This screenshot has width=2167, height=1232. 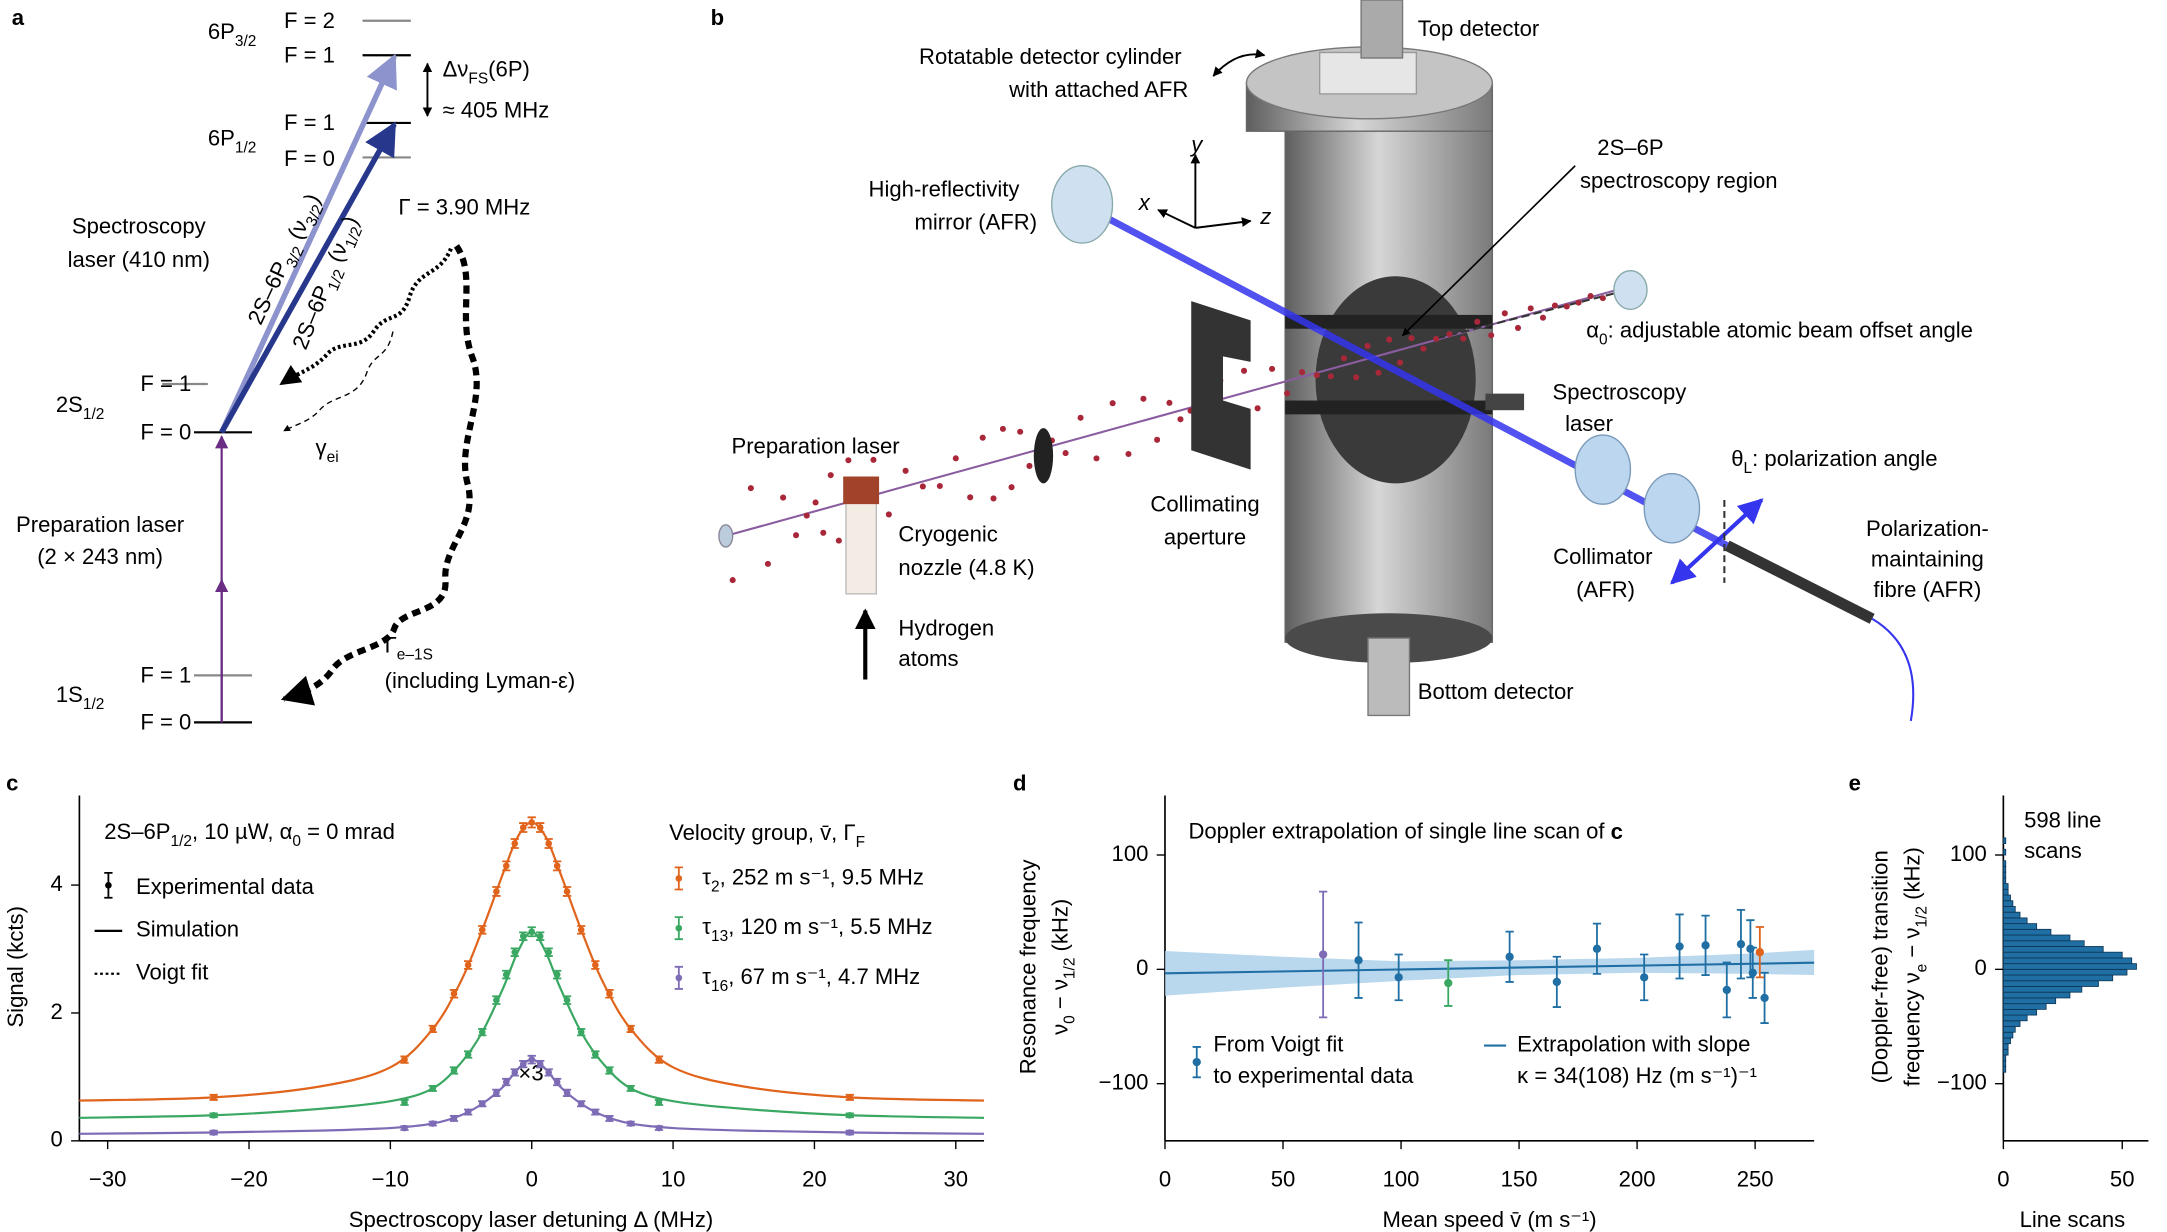 I want to click on text-part: , 67 m s⁻¹, 4.7 MHz, so click(x=824, y=976).